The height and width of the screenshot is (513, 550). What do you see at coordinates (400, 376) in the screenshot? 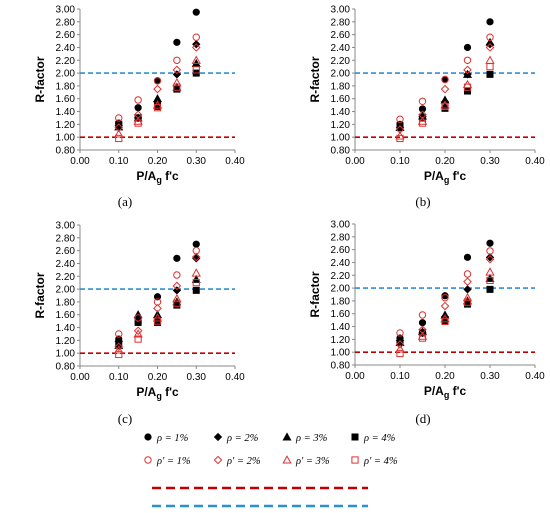
I see `x-tick-label: 0.10` at bounding box center [400, 376].